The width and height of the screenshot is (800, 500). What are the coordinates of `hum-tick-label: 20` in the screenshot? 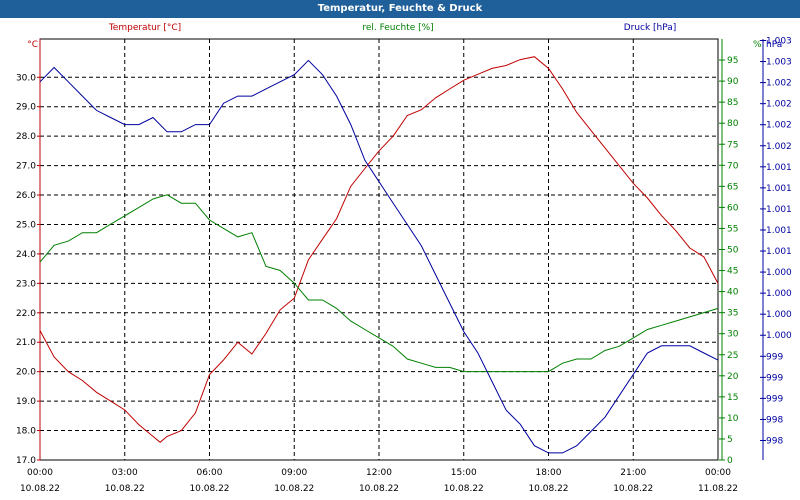 It's located at (733, 377).